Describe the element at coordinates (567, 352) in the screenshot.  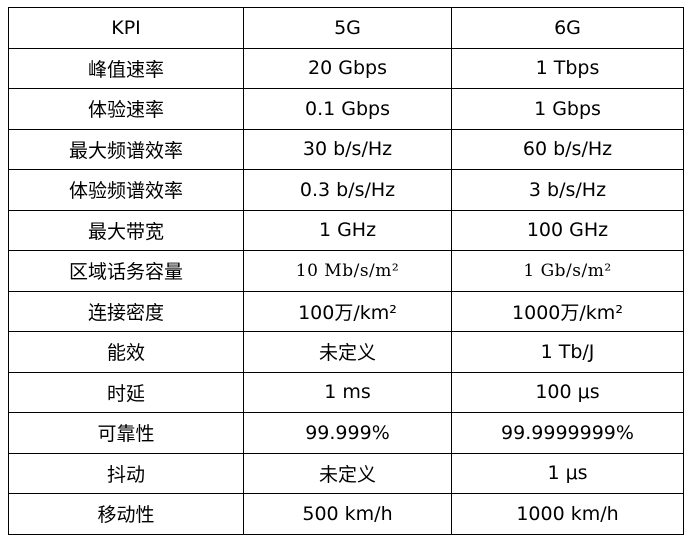
I see `6g-cell: 1 Tb/J` at that location.